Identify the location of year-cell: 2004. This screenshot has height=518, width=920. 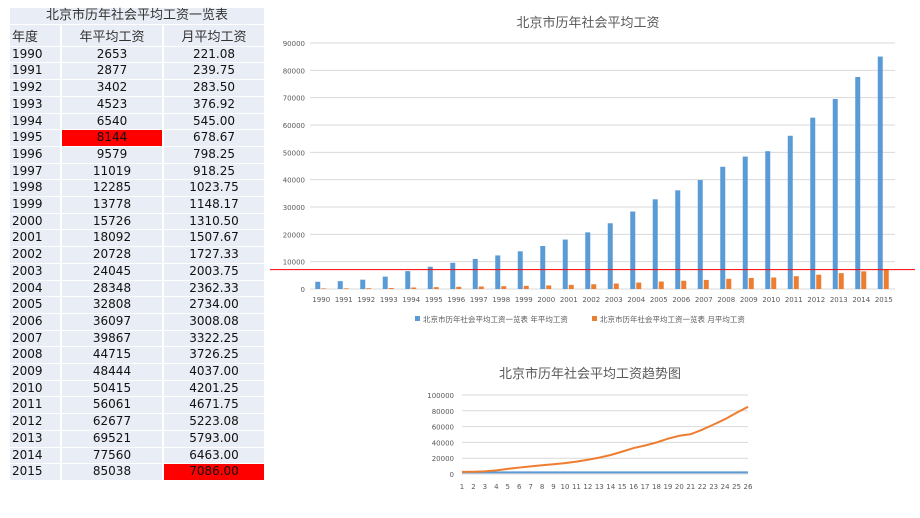
(35, 288).